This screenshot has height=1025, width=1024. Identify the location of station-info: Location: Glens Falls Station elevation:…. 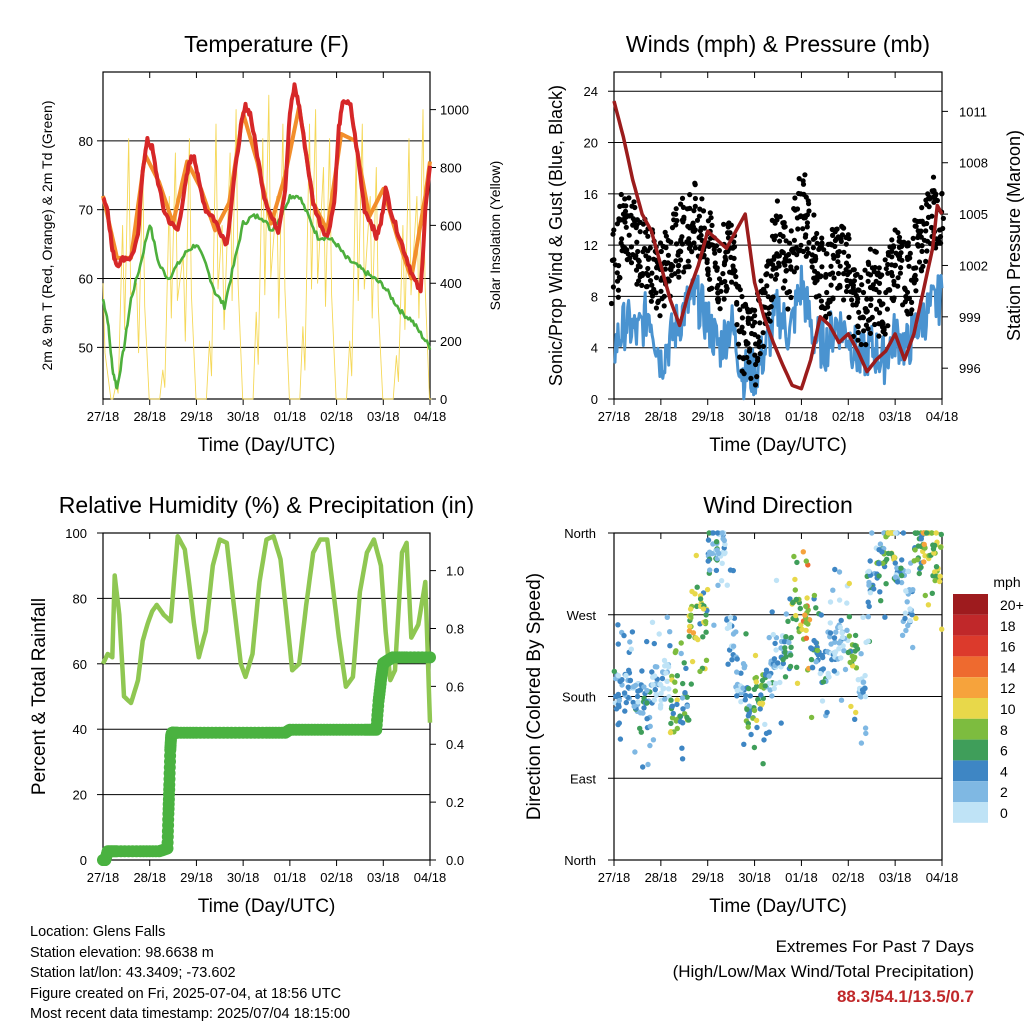
(190, 973).